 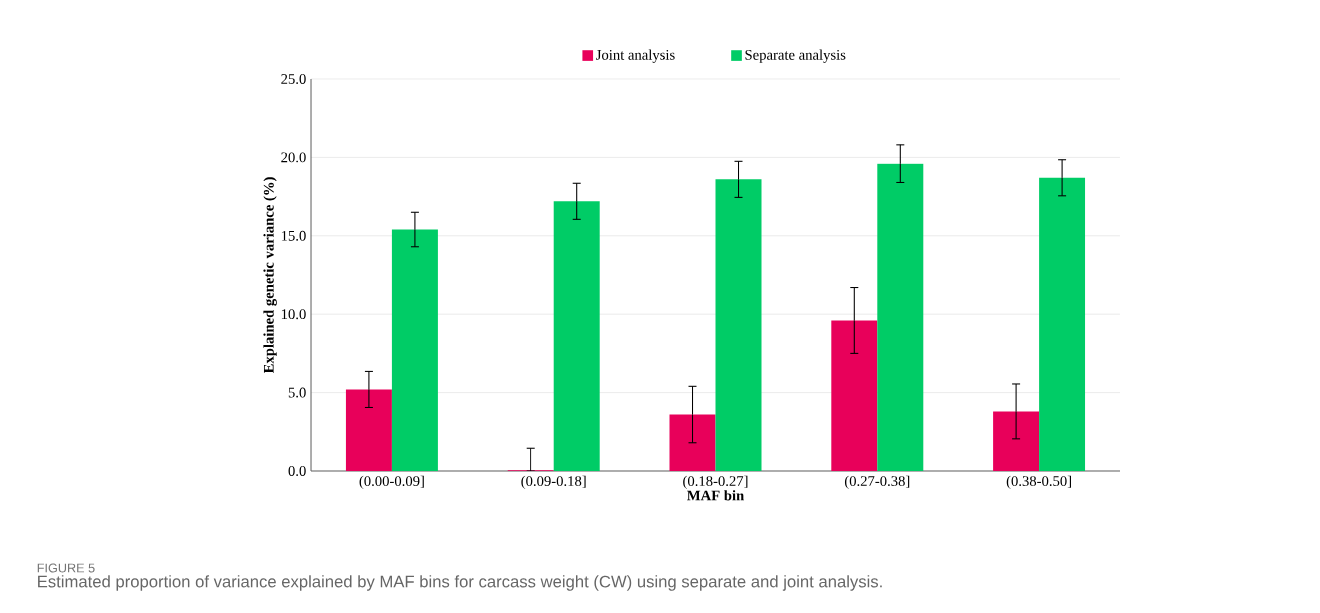 What do you see at coordinates (391, 482) in the screenshot?
I see `x-tick-label: (0.00-0.09]` at bounding box center [391, 482].